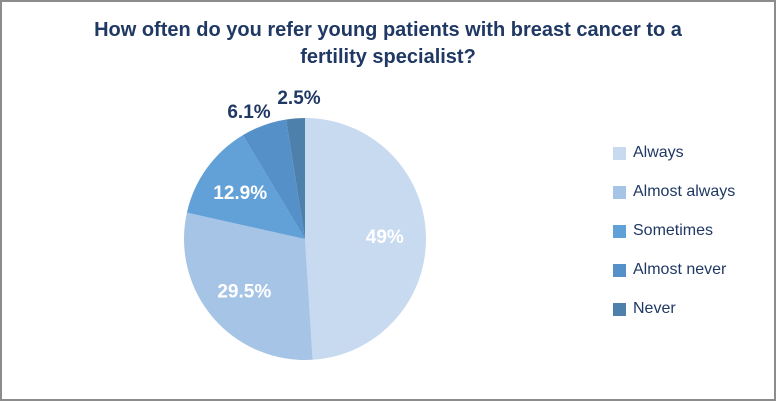  What do you see at coordinates (240, 193) in the screenshot?
I see `slice-label-sometimes: 12.9%` at bounding box center [240, 193].